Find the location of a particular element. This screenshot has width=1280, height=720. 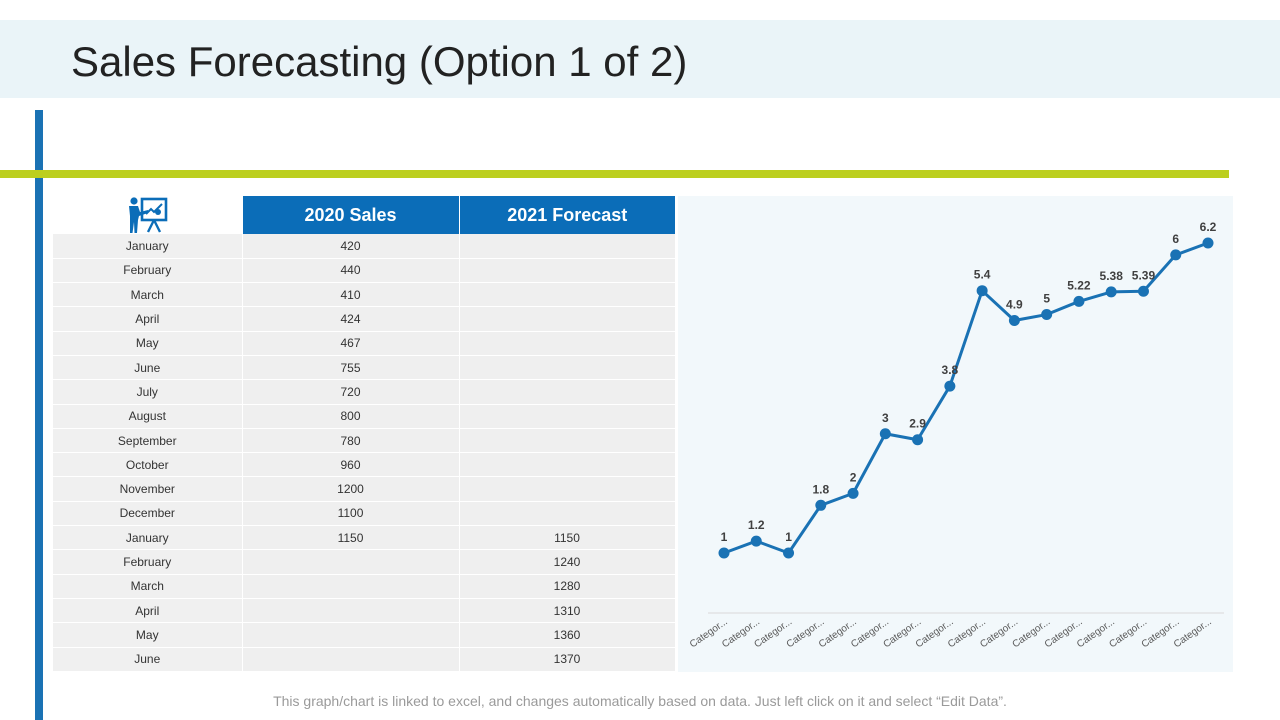

table-row: August 800 is located at coordinates (364, 416).